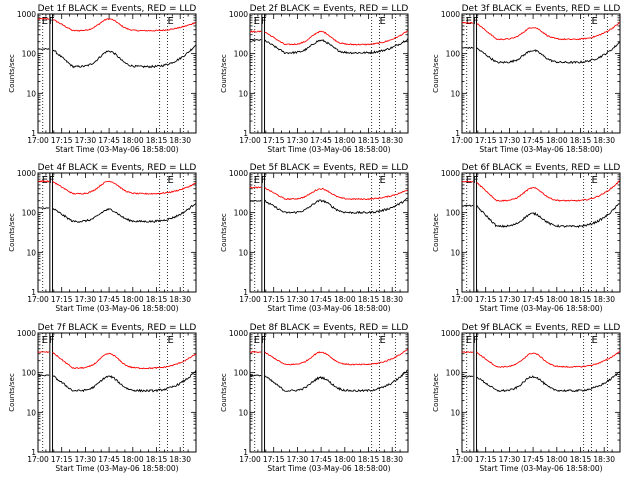 This screenshot has width=640, height=480. Describe the element at coordinates (541, 328) in the screenshot. I see `panel-title: Det 9f BLACK = Events, RED = LLD` at that location.